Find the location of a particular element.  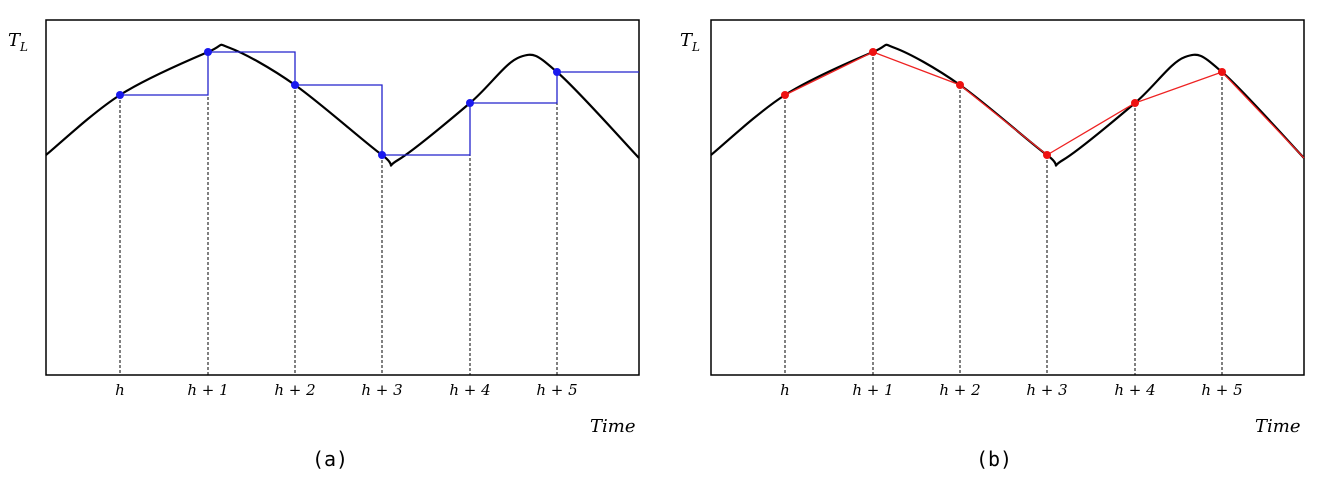

panel-b-xlabel: Time is located at coordinates (1277, 426).